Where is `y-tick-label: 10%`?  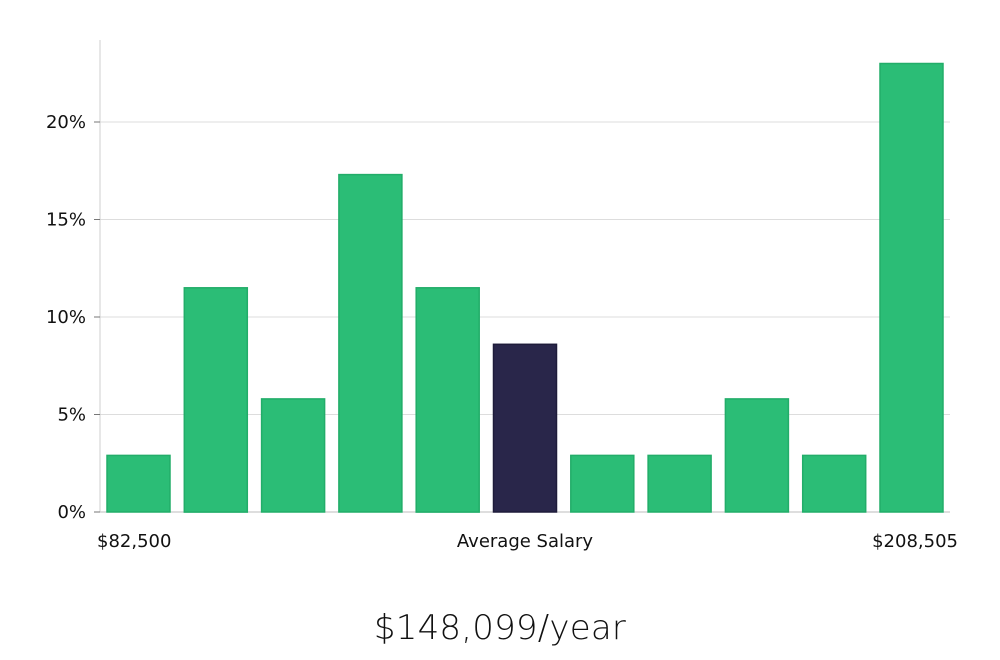
y-tick-label: 10% is located at coordinates (66, 317).